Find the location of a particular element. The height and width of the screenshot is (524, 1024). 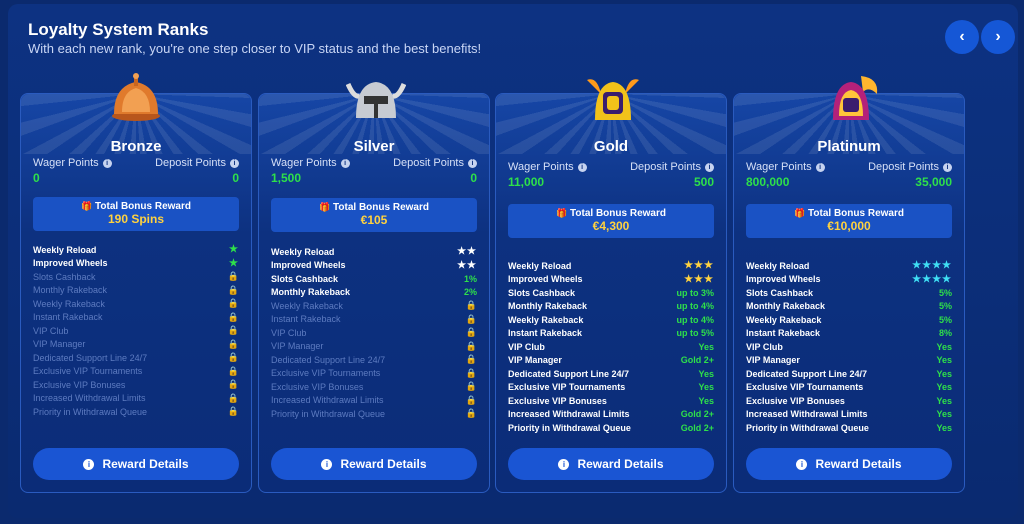

prev-button: ‹ is located at coordinates (962, 37).